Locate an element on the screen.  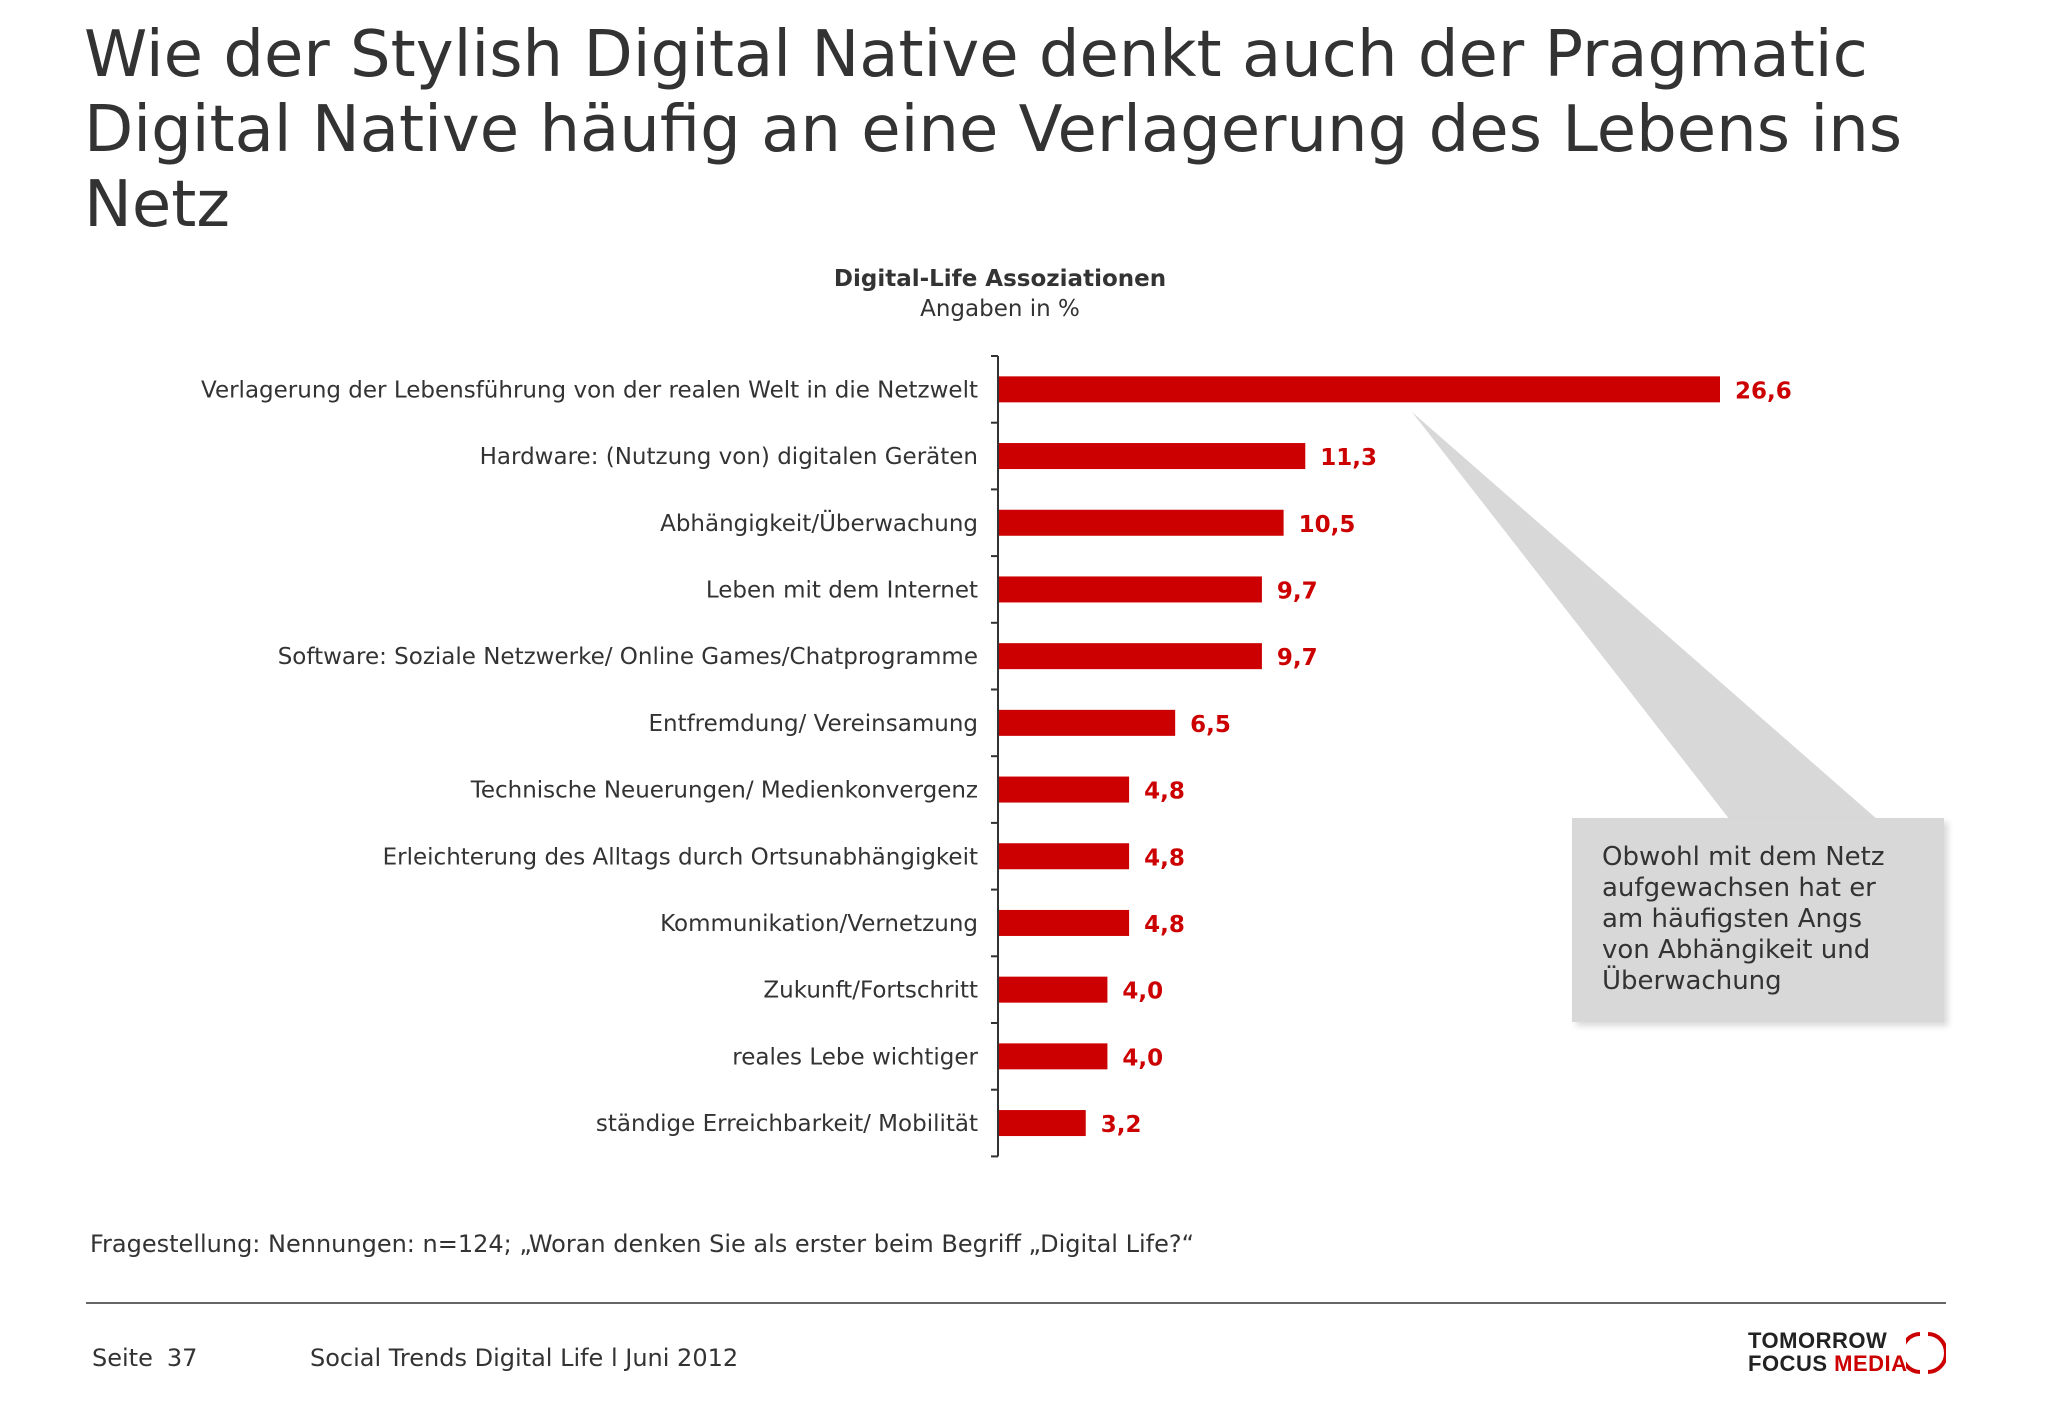
chart-title: Digital-Life Assoziationen is located at coordinates (1000, 279).